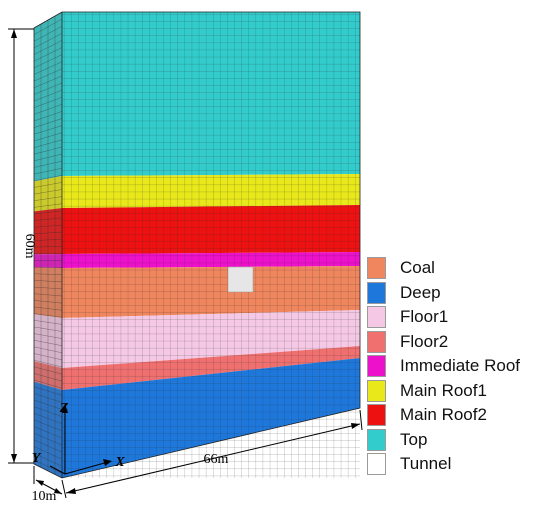 The image size is (550, 512). What do you see at coordinates (376, 366) in the screenshot?
I see `legend-swatch-immediate-roof` at bounding box center [376, 366].